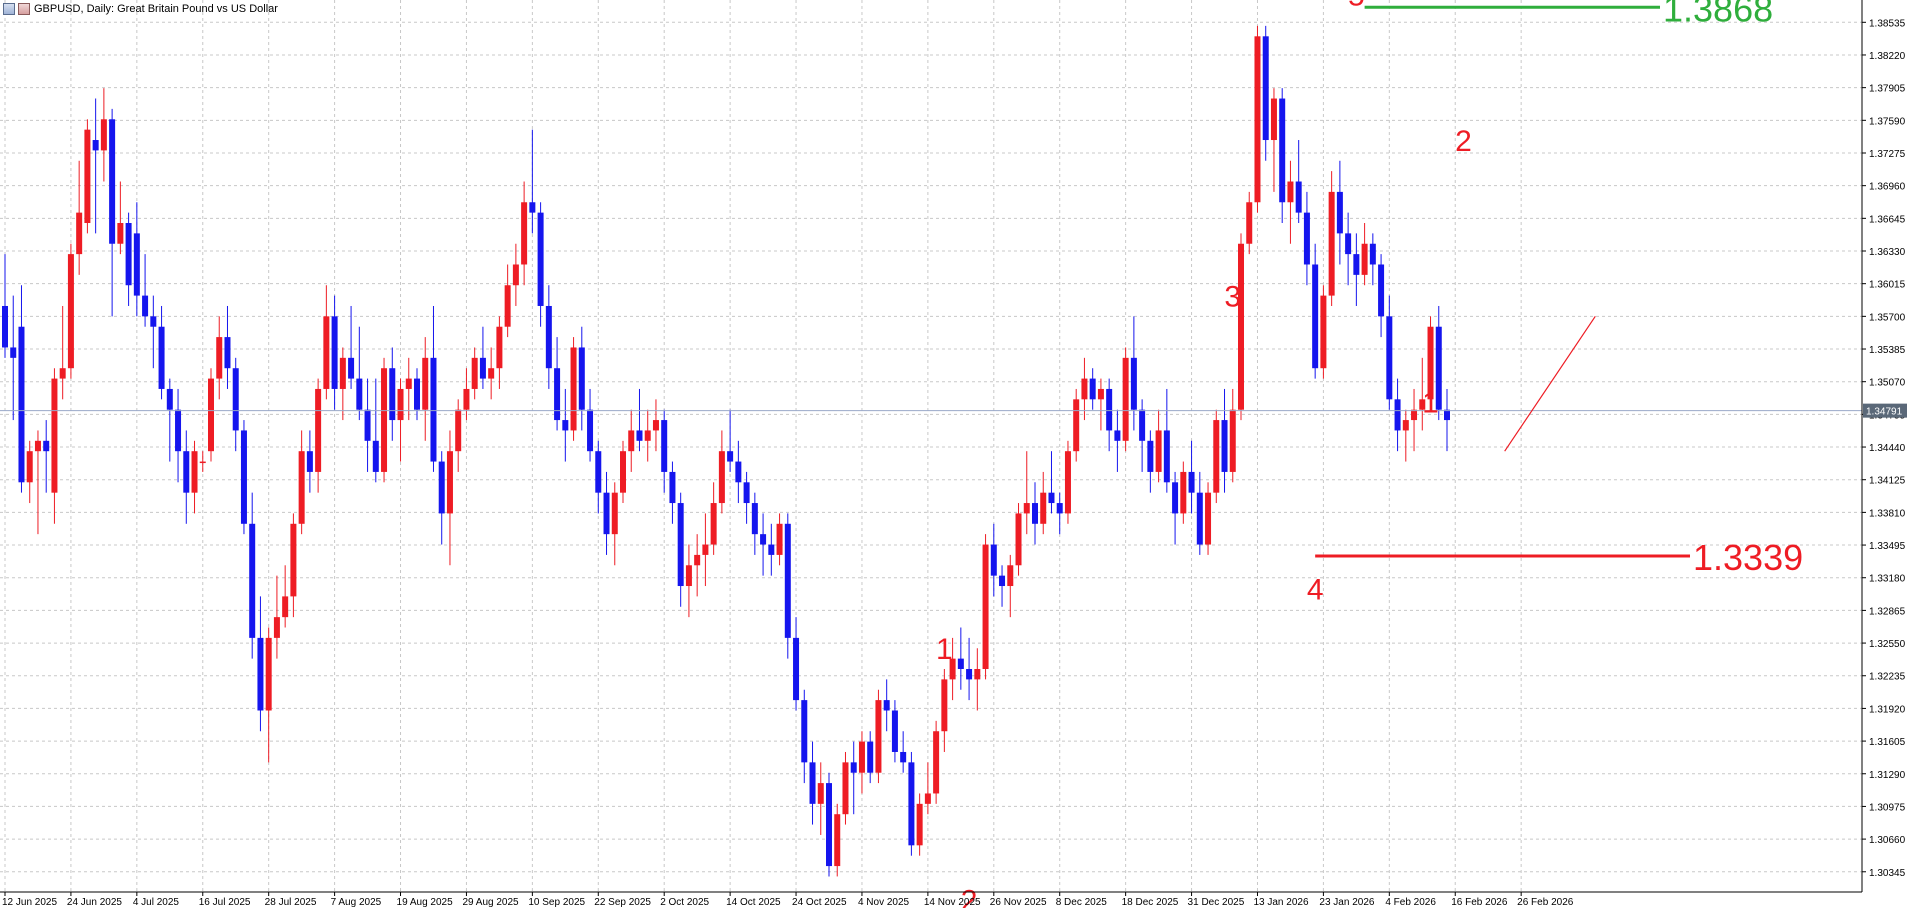  Describe the element at coordinates (1887, 873) in the screenshot. I see `y-tick-label: 1.30345` at that location.